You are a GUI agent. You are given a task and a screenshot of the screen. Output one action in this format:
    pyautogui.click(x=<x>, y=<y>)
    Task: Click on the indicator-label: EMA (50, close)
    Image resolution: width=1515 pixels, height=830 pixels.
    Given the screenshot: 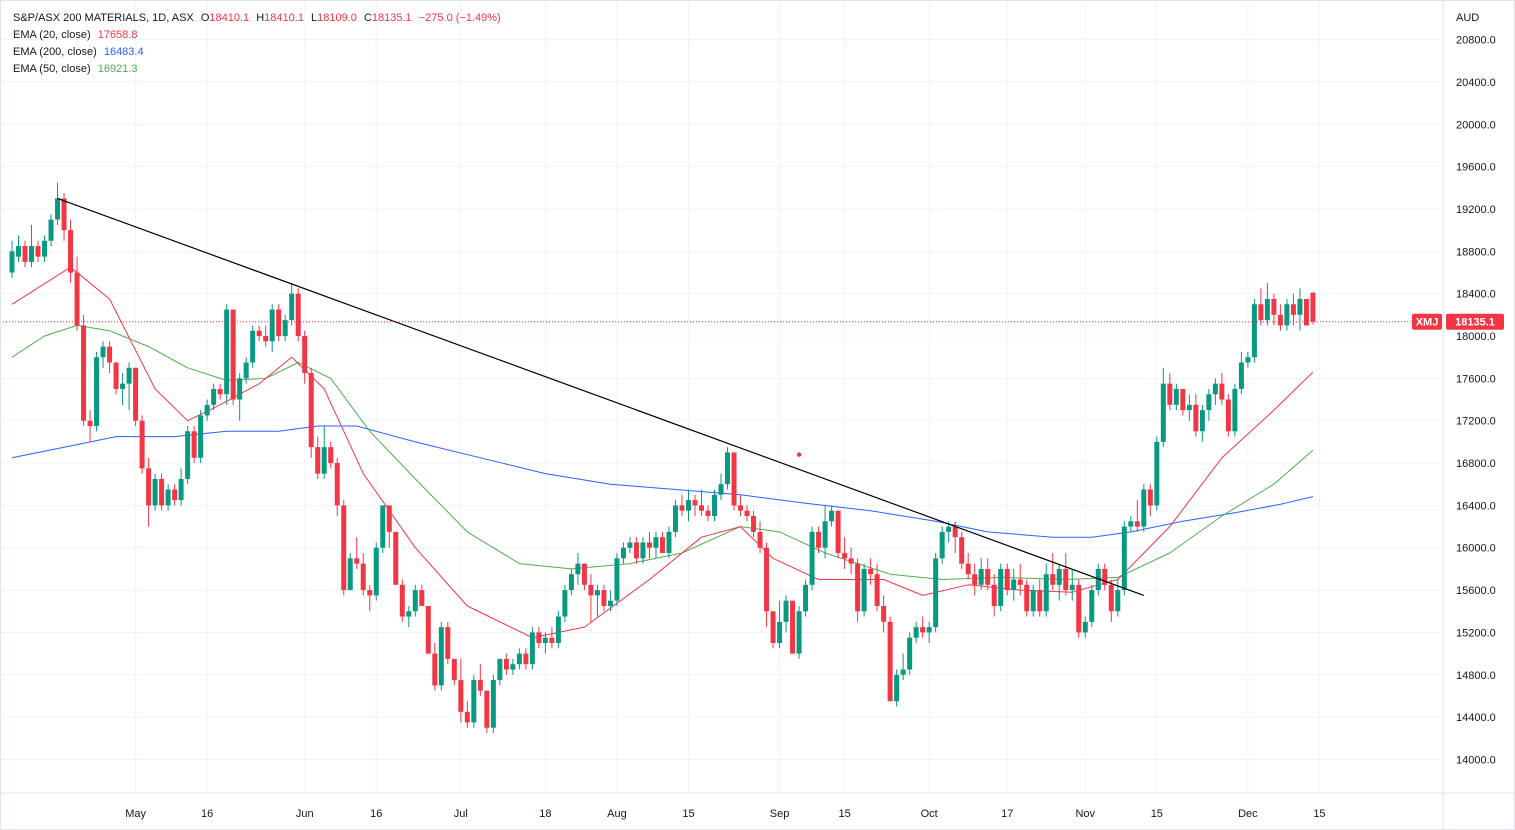 What is the action you would take?
    pyautogui.click(x=52, y=69)
    